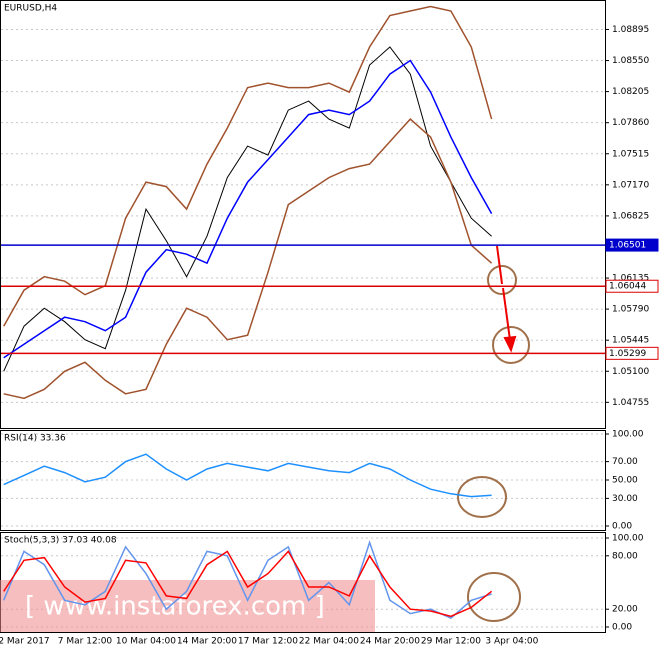  I want to click on level-label: 1.06501, so click(627, 246).